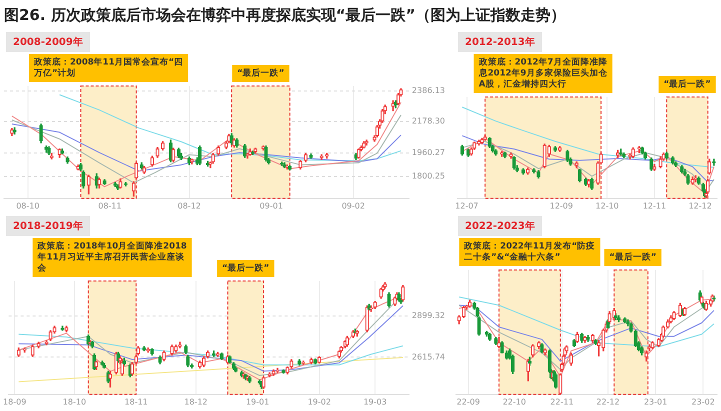 This screenshot has height=411, width=721. Describe the element at coordinates (429, 121) in the screenshot. I see `y-tick-label: 2178.30` at that location.